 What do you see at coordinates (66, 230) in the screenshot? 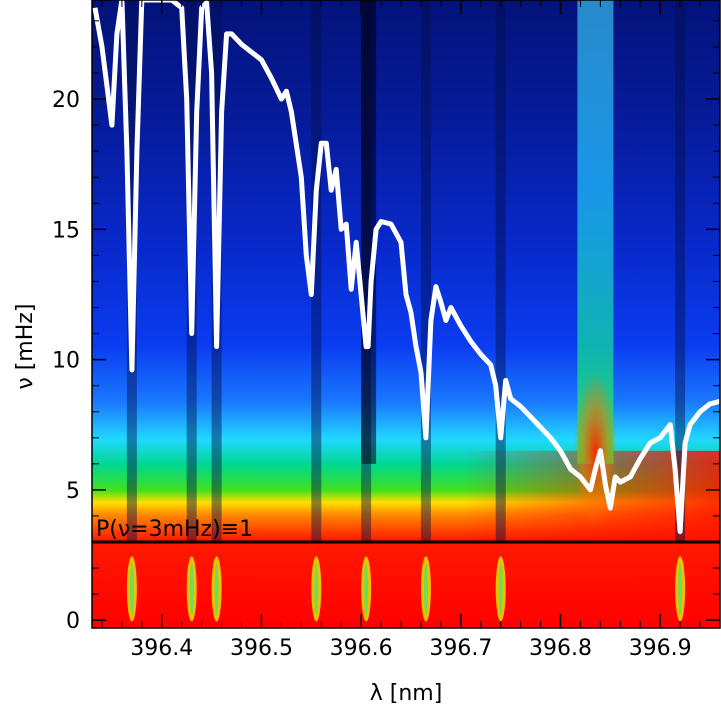
I see `y-tick-label-3: 15` at bounding box center [66, 230].